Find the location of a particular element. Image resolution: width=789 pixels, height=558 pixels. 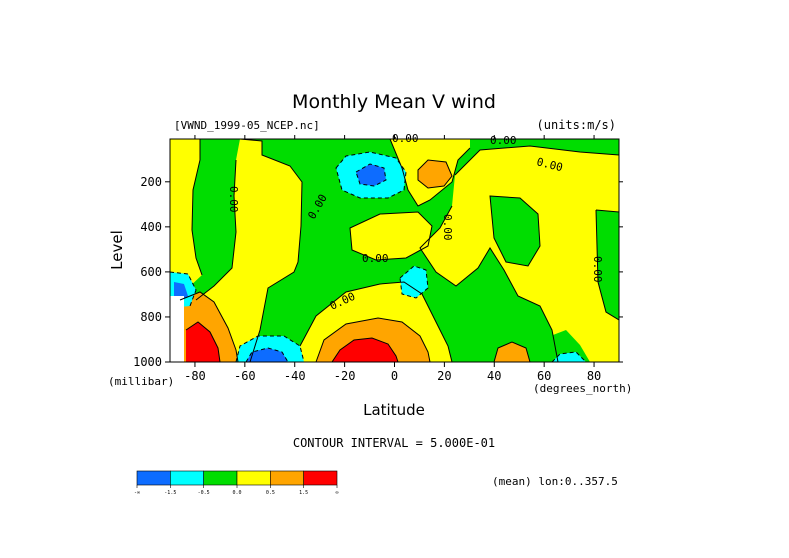

units-label: (units:m/s) is located at coordinates (576, 125).